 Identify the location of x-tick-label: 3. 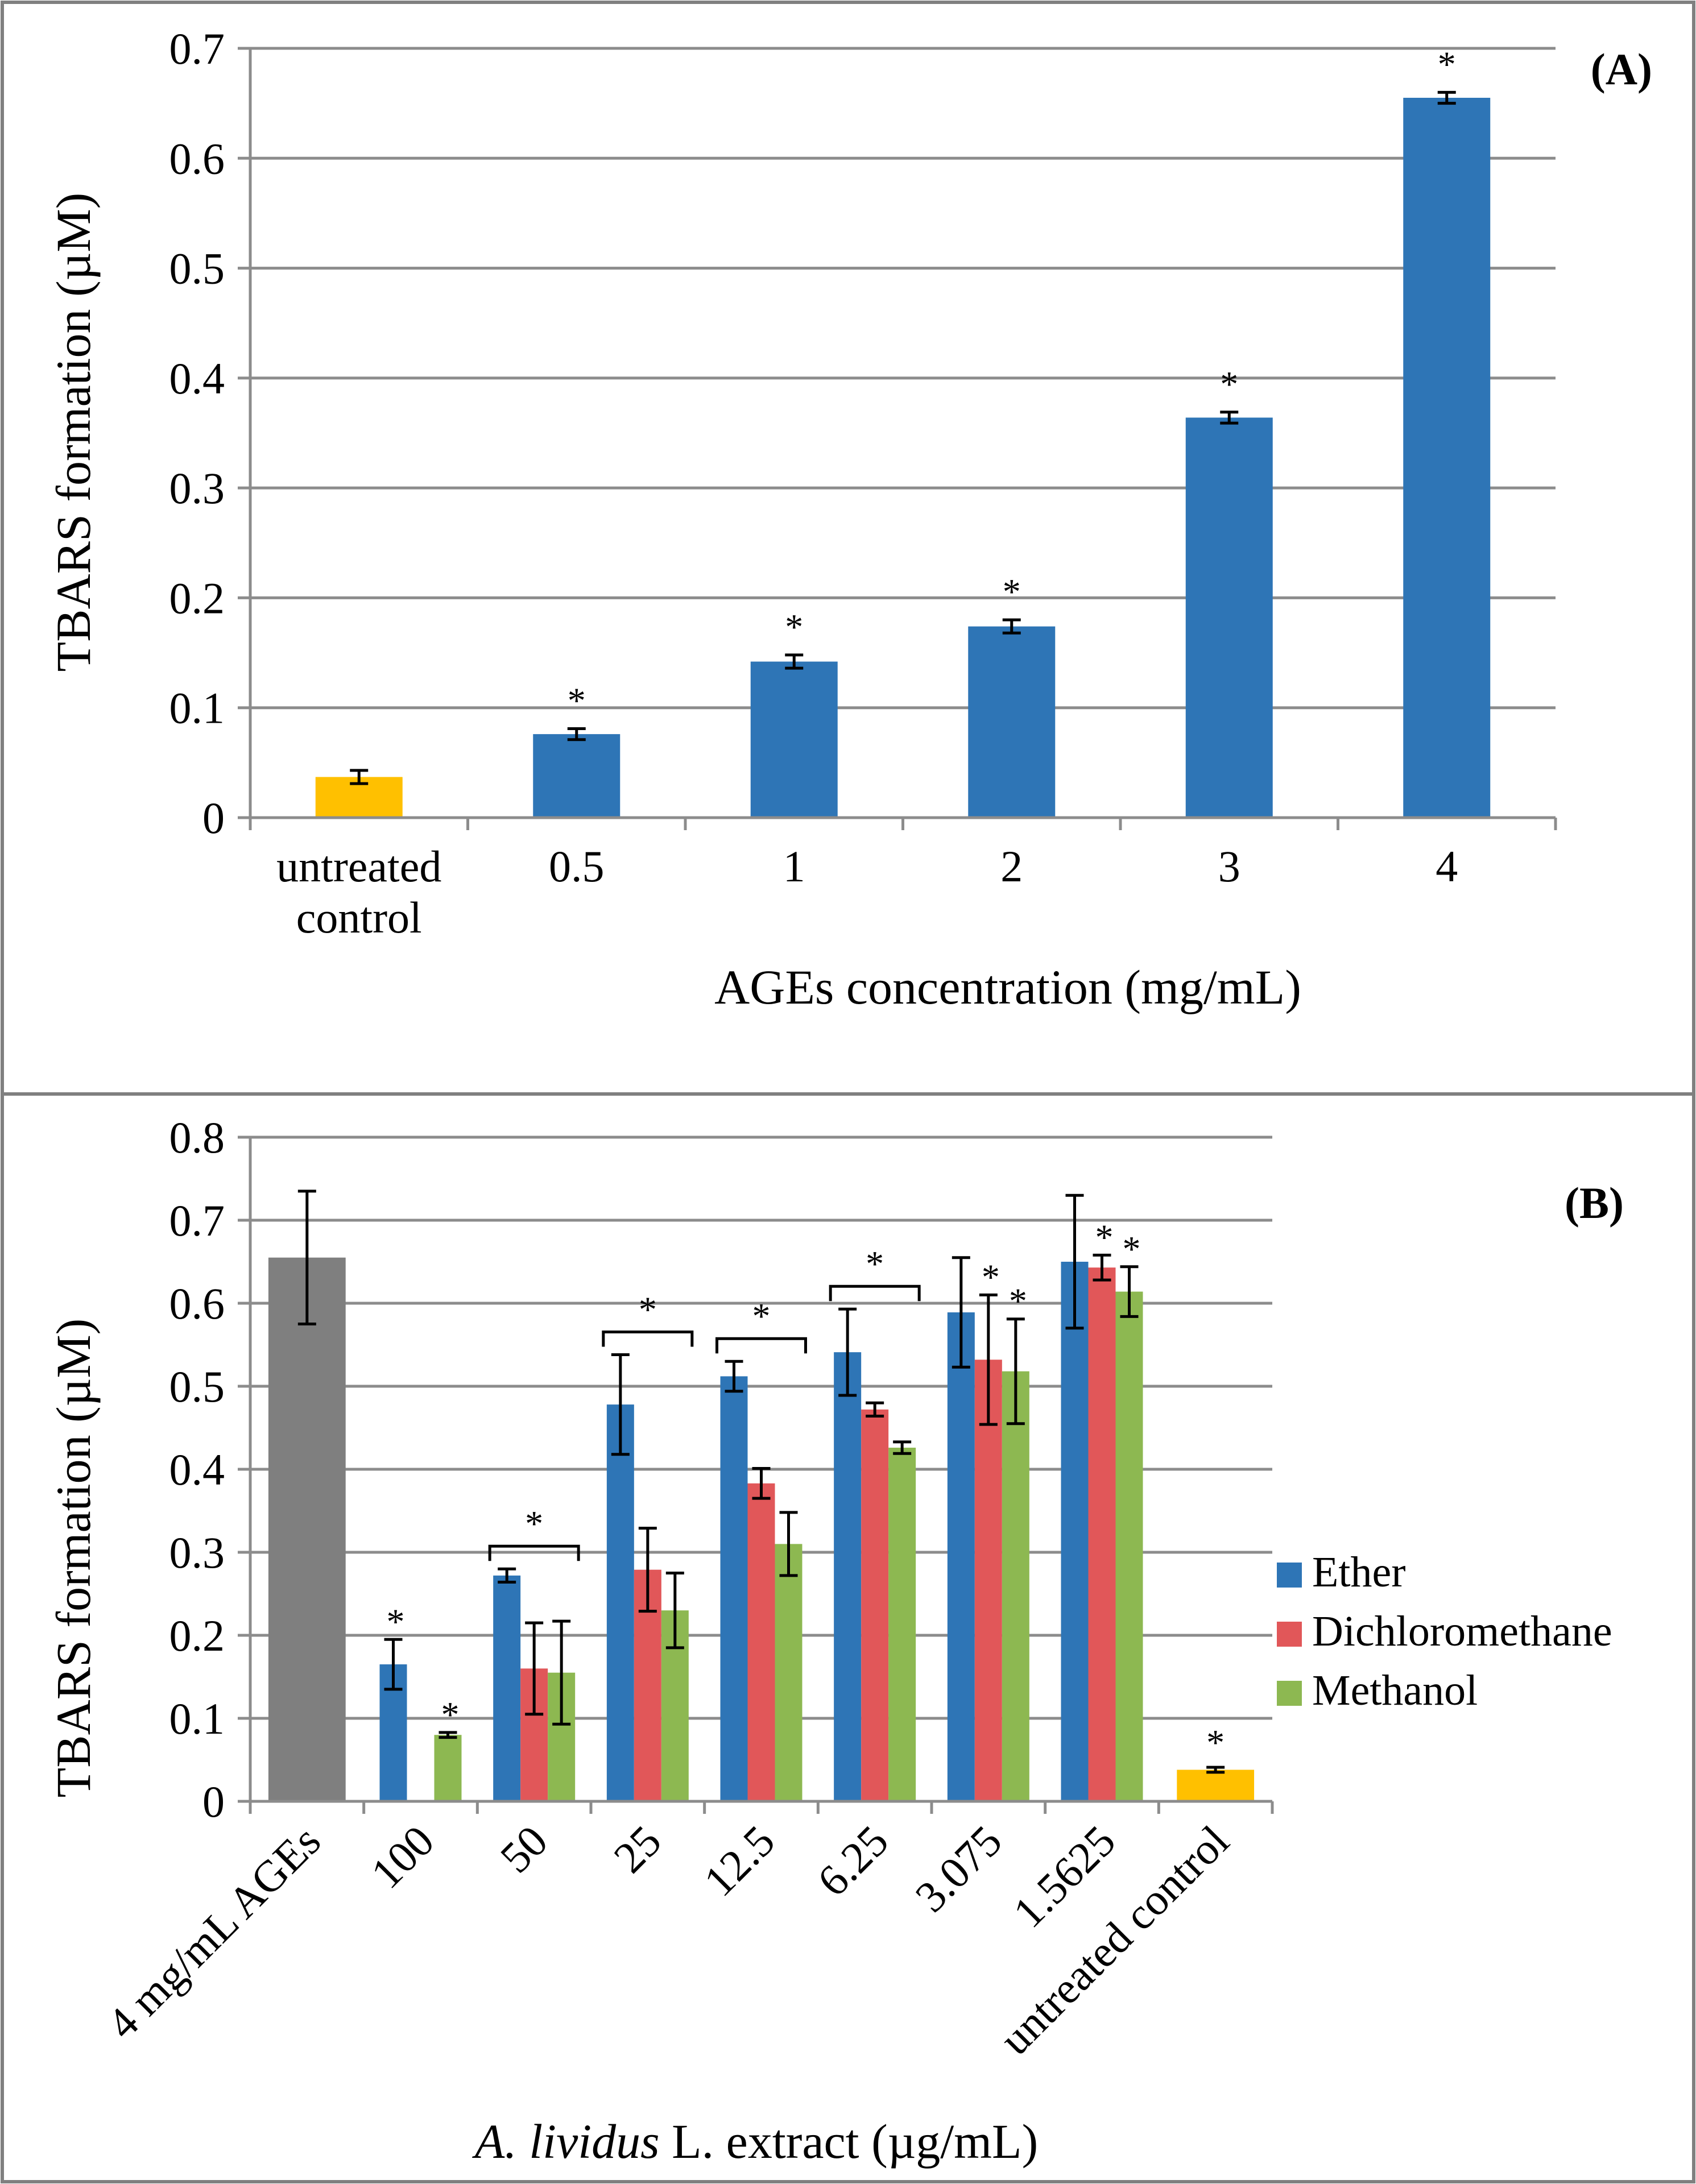
(1229, 866).